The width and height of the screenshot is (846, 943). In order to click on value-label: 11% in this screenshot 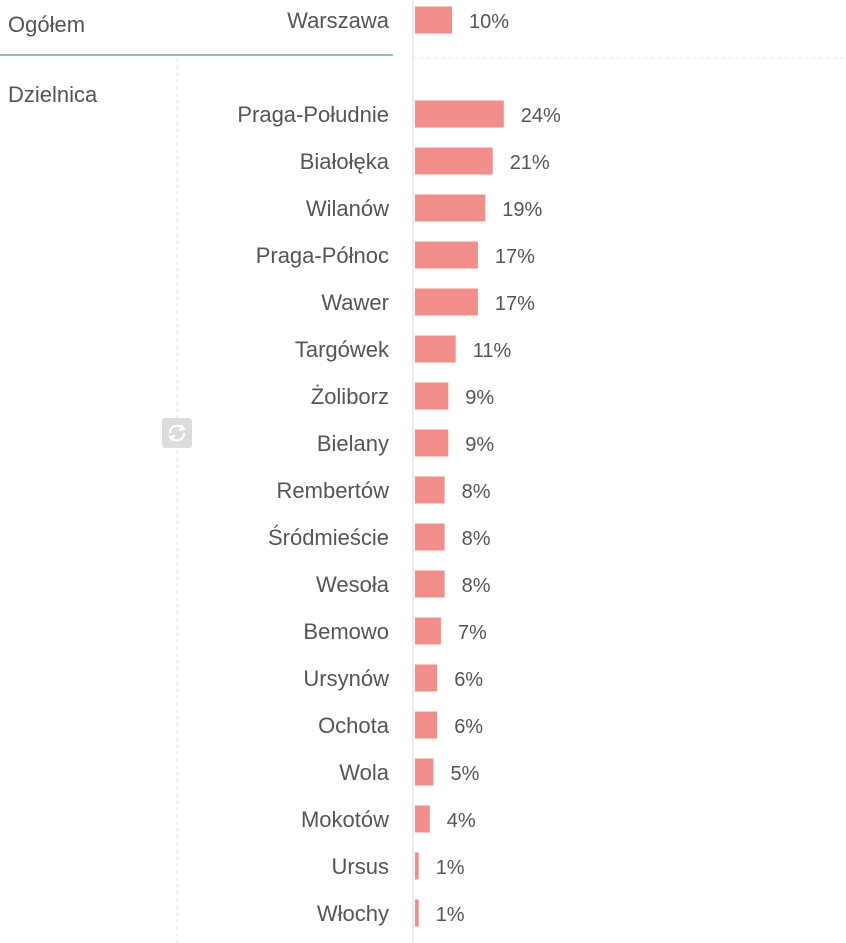, I will do `click(492, 351)`.